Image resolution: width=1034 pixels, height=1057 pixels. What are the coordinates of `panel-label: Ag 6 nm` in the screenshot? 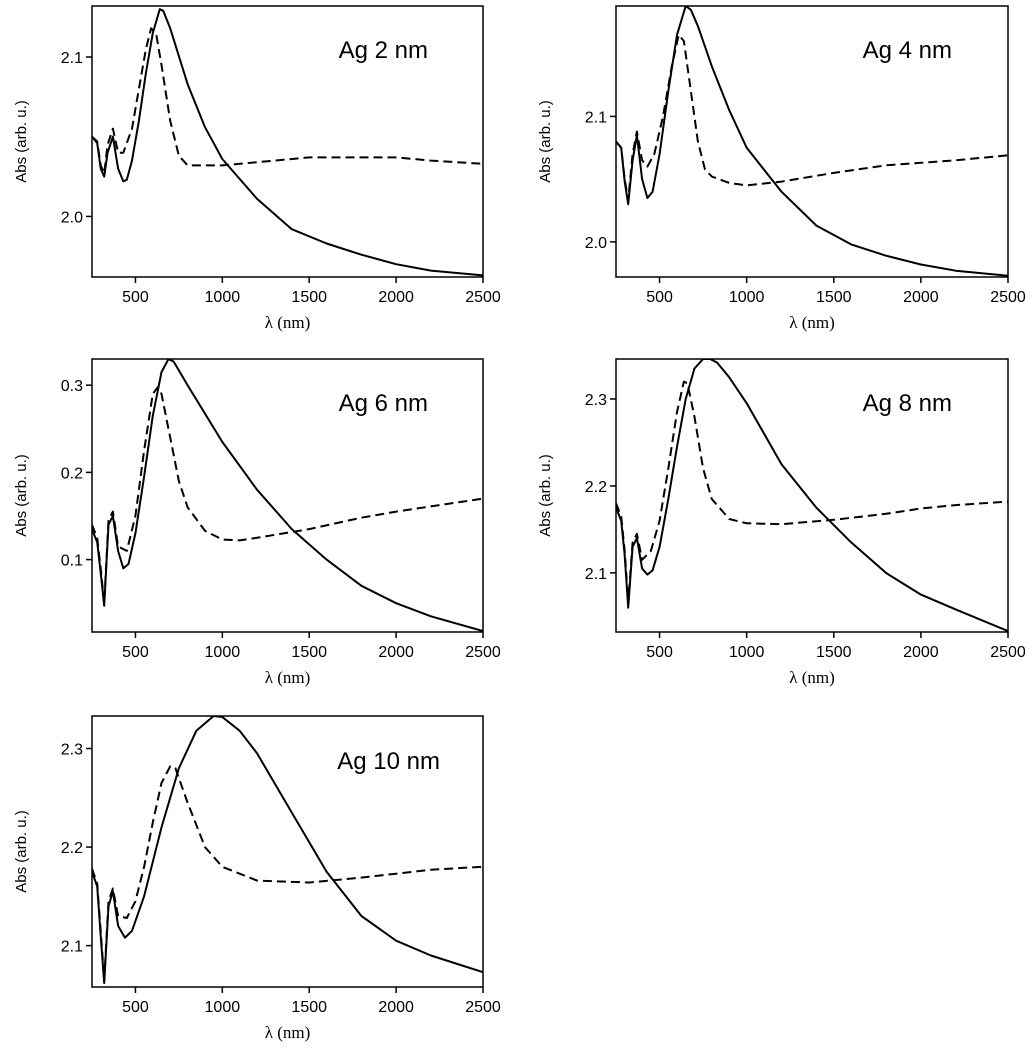 It's located at (383, 403).